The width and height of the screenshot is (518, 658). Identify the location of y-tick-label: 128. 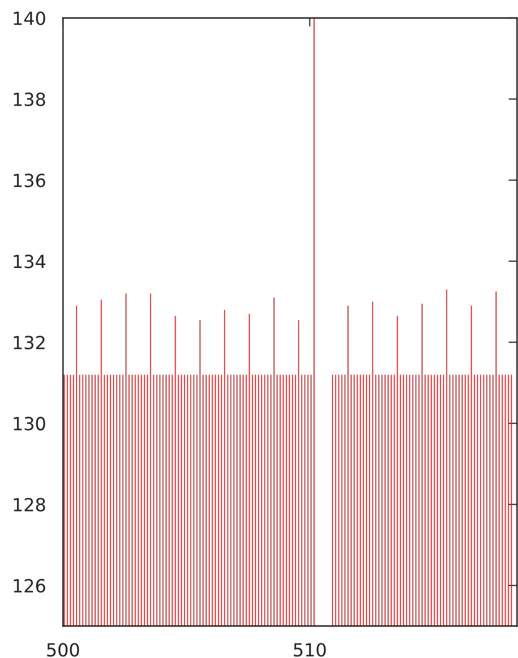
(30, 505).